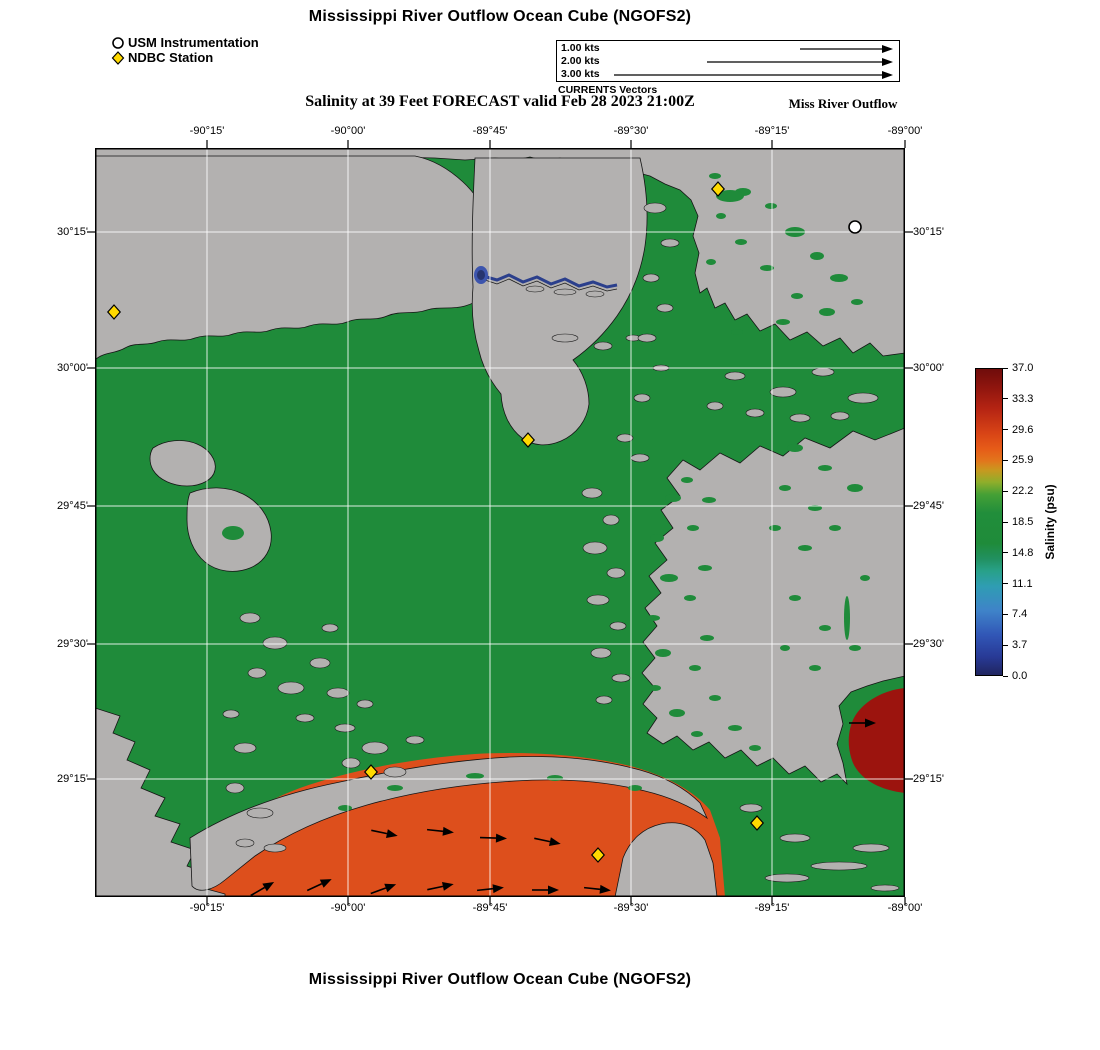 The image size is (1100, 1050). I want to click on y-axis-tick-label: 30°15', so click(928, 232).